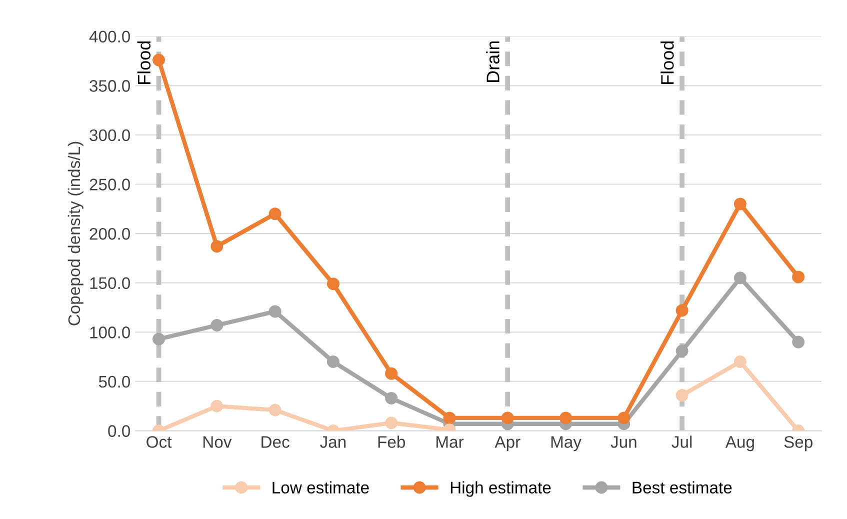  What do you see at coordinates (114, 382) in the screenshot?
I see `y-tick-label: 50.0` at bounding box center [114, 382].